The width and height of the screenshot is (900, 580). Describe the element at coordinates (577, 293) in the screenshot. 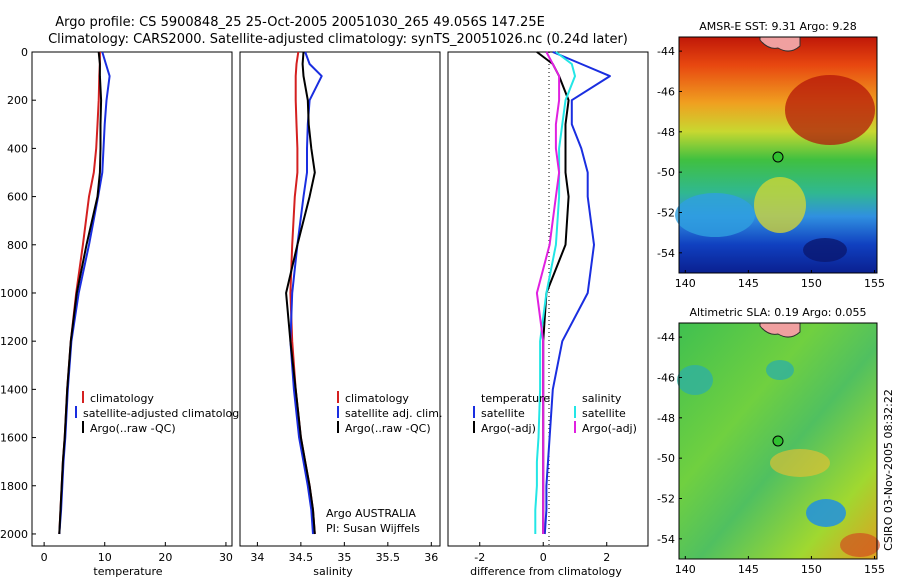

I see `series-line-temperature-satellite` at that location.